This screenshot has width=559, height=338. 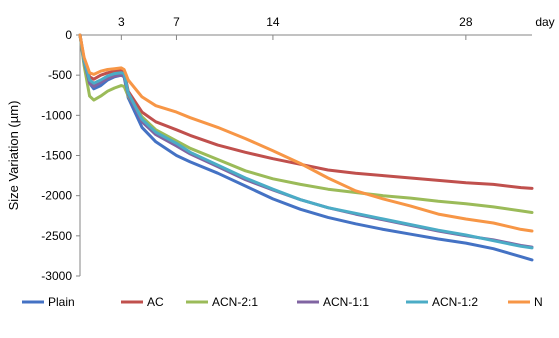 I want to click on legend-label: ACN-2:1, so click(x=235, y=302).